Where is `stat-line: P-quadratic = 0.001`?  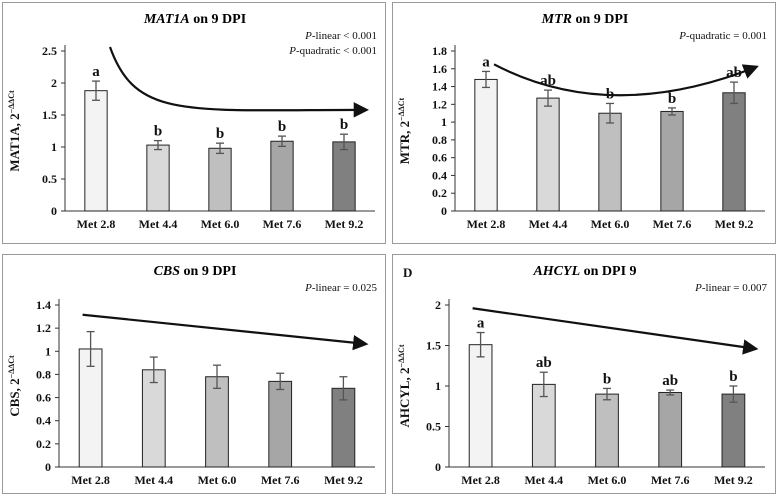 stat-line: P-quadratic = 0.001 is located at coordinates (722, 36).